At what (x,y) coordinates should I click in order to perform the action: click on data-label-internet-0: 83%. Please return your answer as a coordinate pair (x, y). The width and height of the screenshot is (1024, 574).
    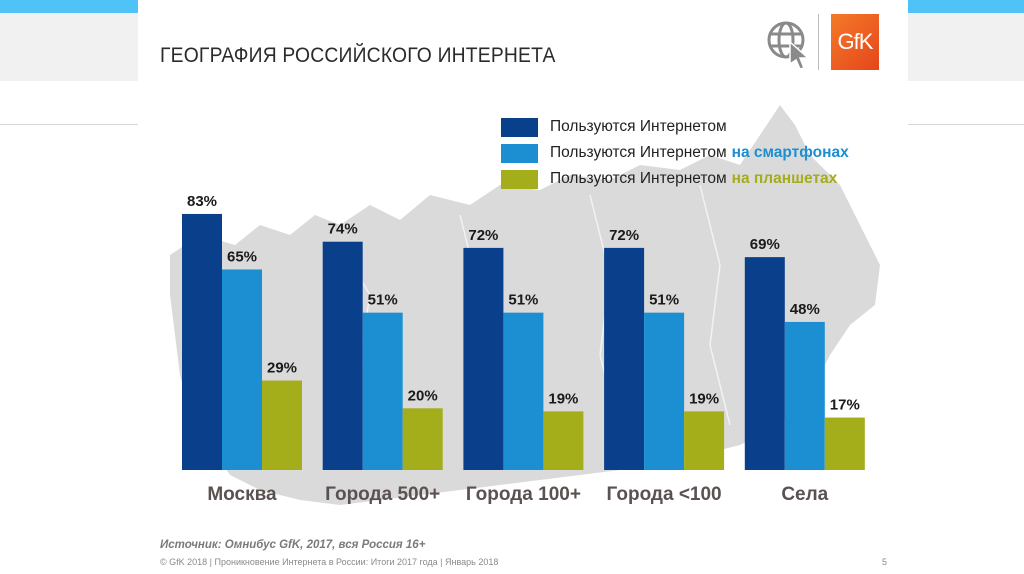
    Looking at the image, I should click on (202, 201).